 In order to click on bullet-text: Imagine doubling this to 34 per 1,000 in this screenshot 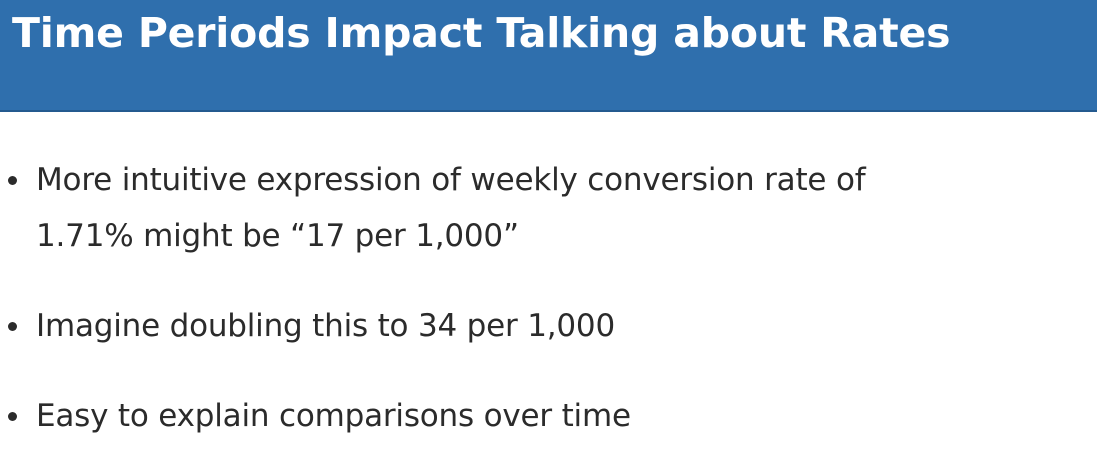, I will do `click(556, 326)`.